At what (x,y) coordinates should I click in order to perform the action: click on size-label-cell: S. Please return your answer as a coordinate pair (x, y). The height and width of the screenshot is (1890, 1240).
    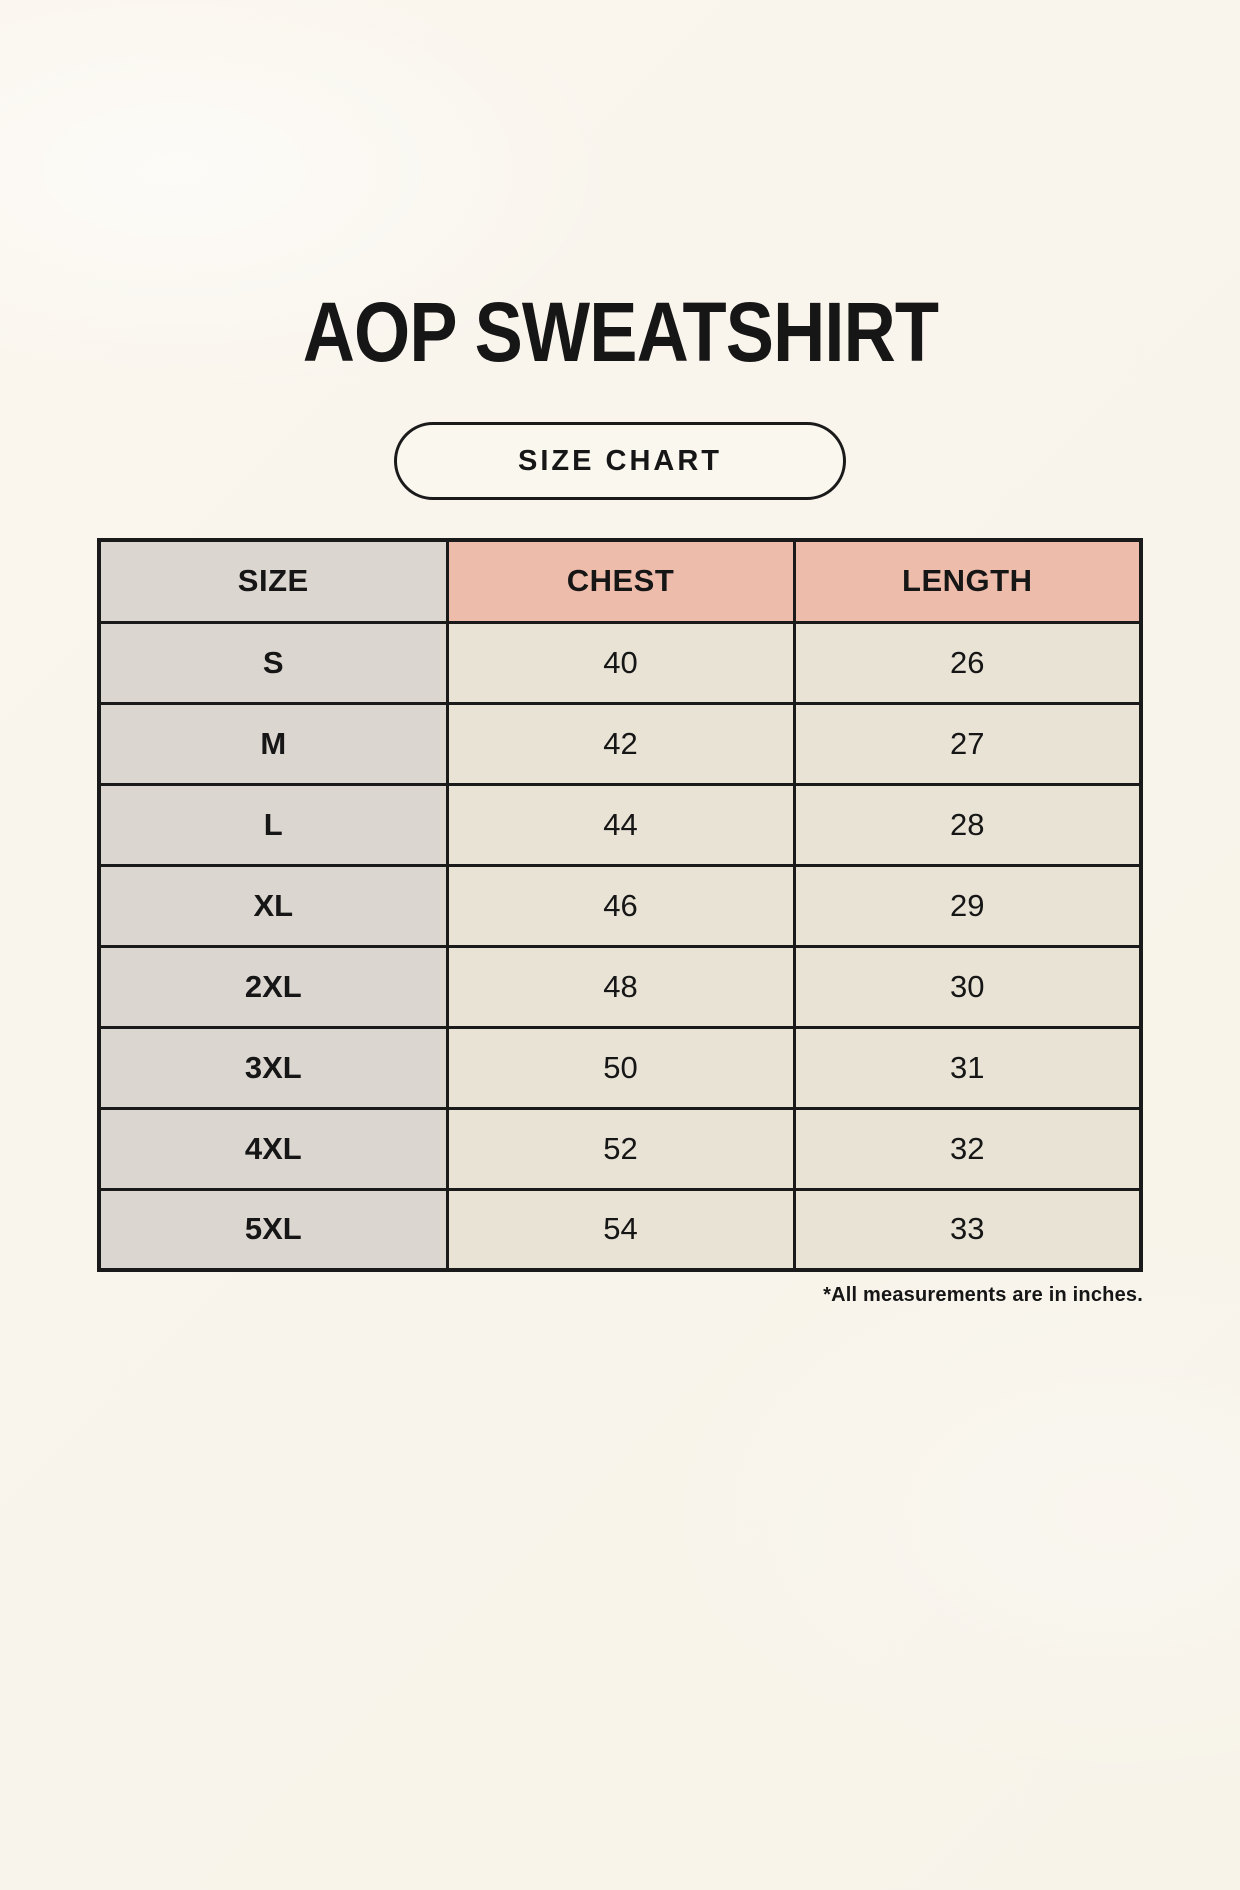
    Looking at the image, I should click on (273, 662).